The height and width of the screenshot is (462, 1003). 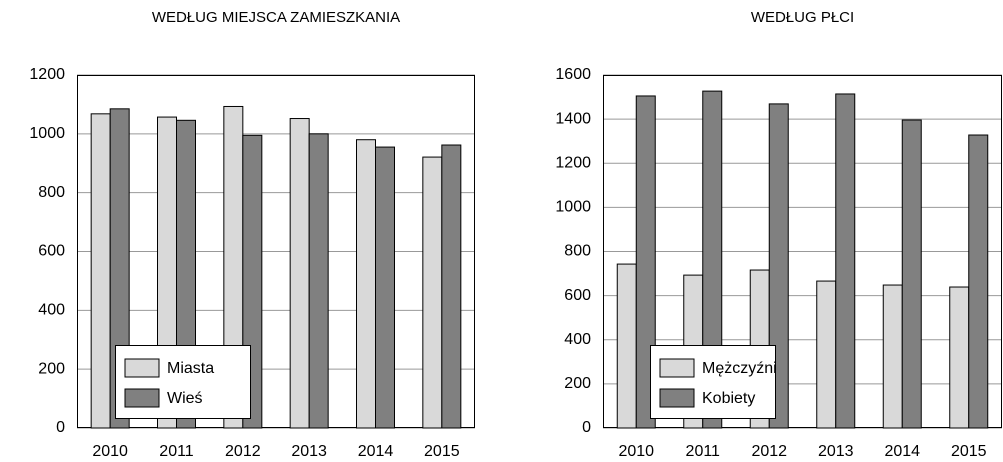 What do you see at coordinates (185, 398) in the screenshot?
I see `legend-label: Wieś` at bounding box center [185, 398].